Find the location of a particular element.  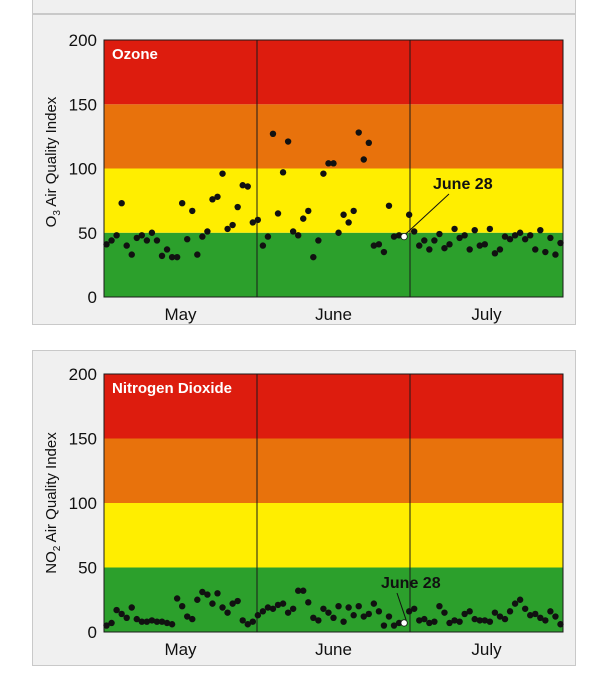

y-tick-label: 150 is located at coordinates (83, 439).